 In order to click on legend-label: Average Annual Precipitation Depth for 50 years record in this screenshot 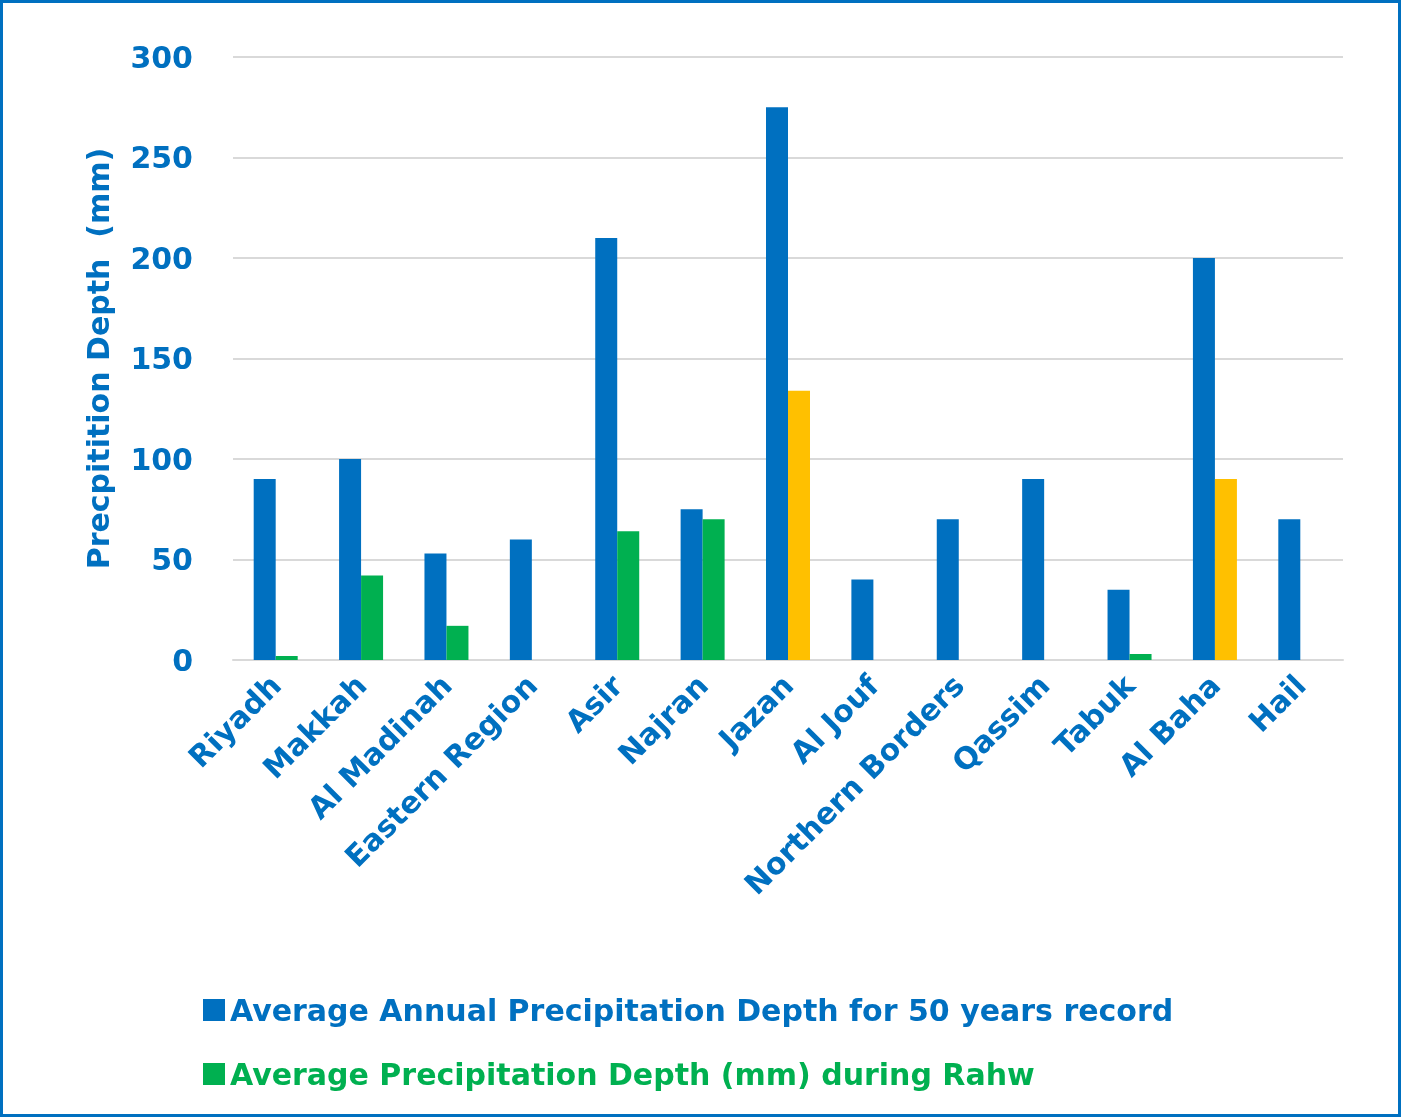, I will do `click(702, 1010)`.